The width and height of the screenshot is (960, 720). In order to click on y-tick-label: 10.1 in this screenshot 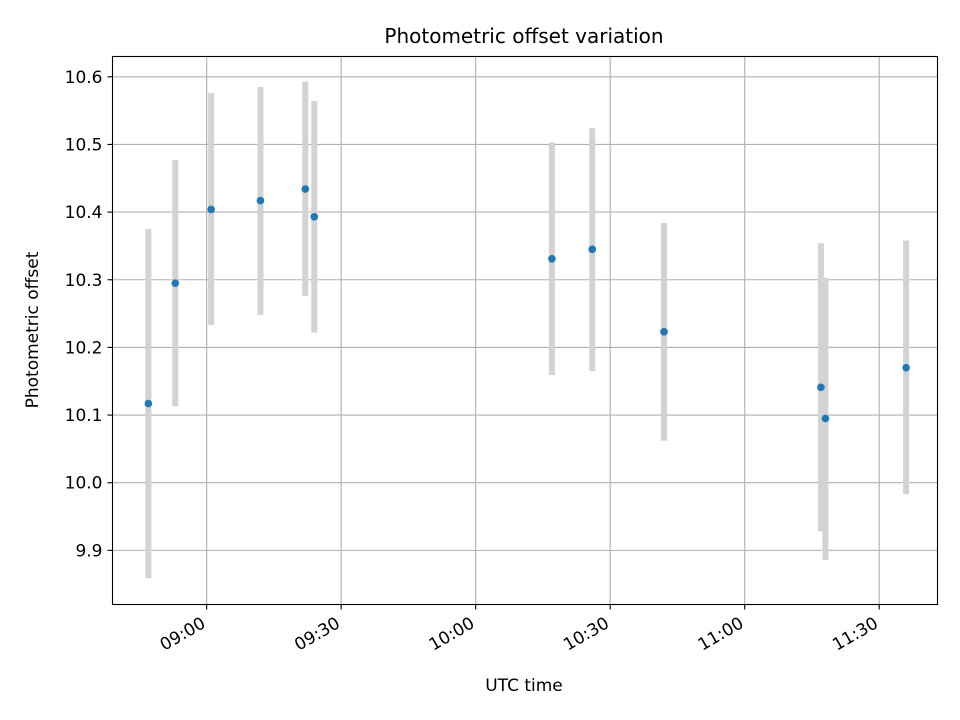, I will do `click(84, 416)`.